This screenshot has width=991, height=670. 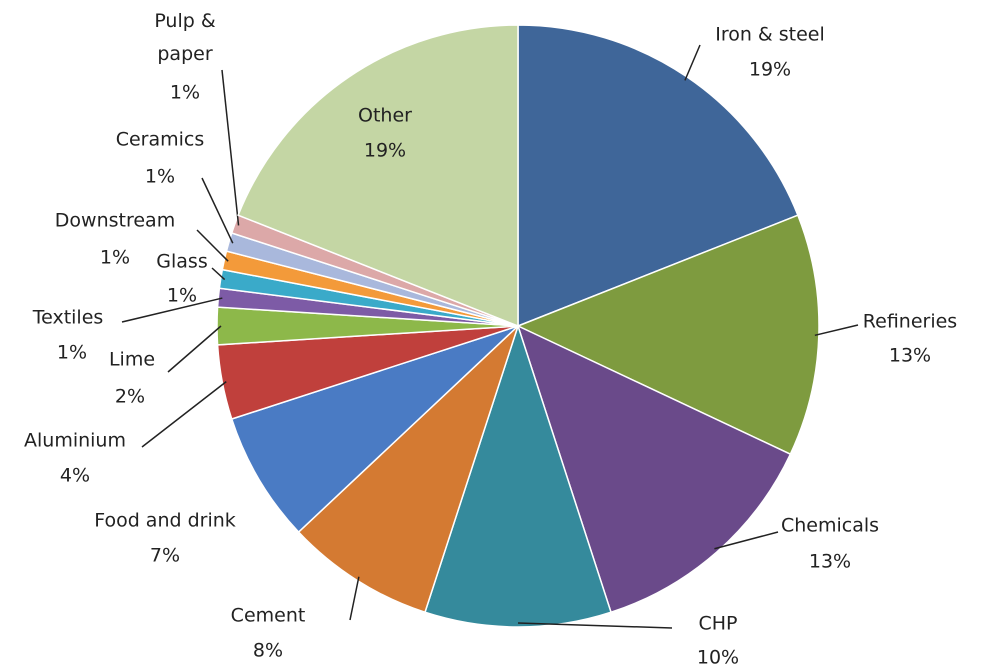 What do you see at coordinates (75, 475) in the screenshot?
I see `value-label: 4%` at bounding box center [75, 475].